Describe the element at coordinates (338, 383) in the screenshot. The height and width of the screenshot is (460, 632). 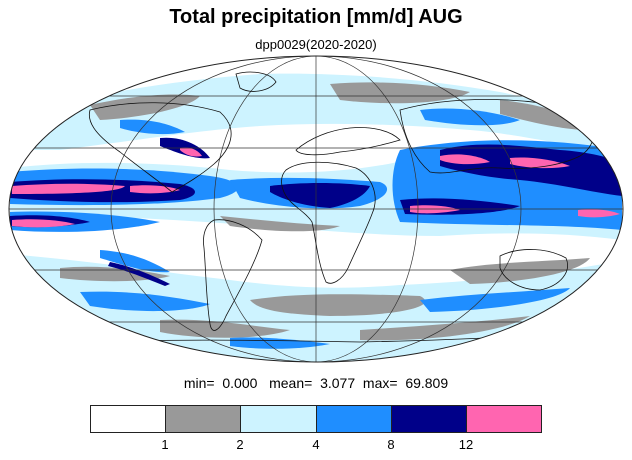
I see `mean-value: 3.077` at that location.